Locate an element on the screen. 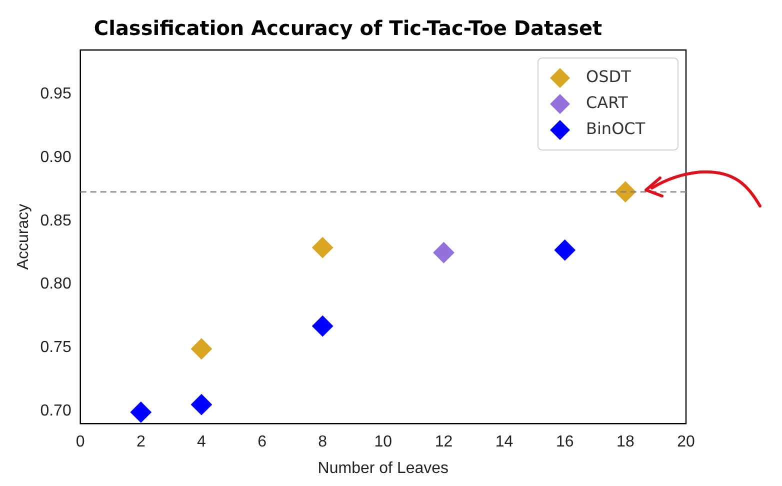 Image resolution: width=782 pixels, height=486 pixels. y-tick-label: 0.85 is located at coordinates (56, 221).